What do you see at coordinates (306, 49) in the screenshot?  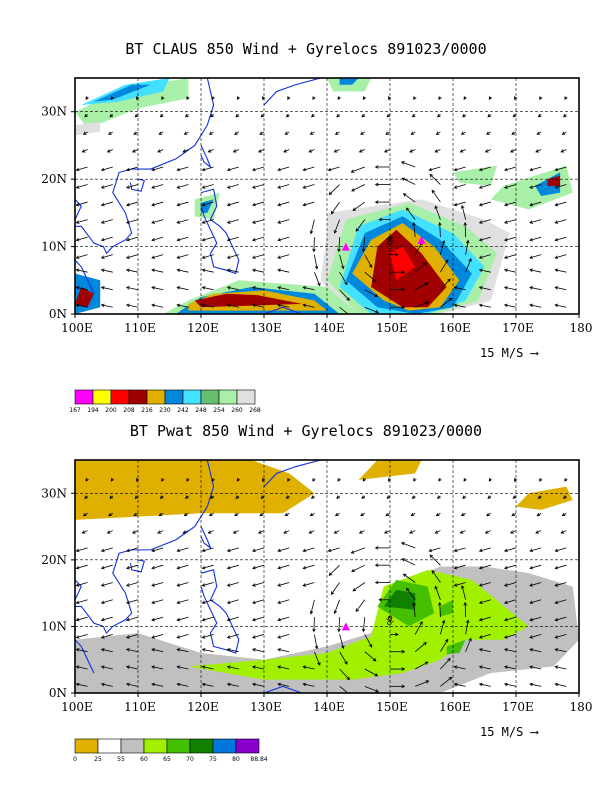 I see `top-chart-title: BT CLAUS 850 Wind + Gyrelocs 891023/0000` at bounding box center [306, 49].